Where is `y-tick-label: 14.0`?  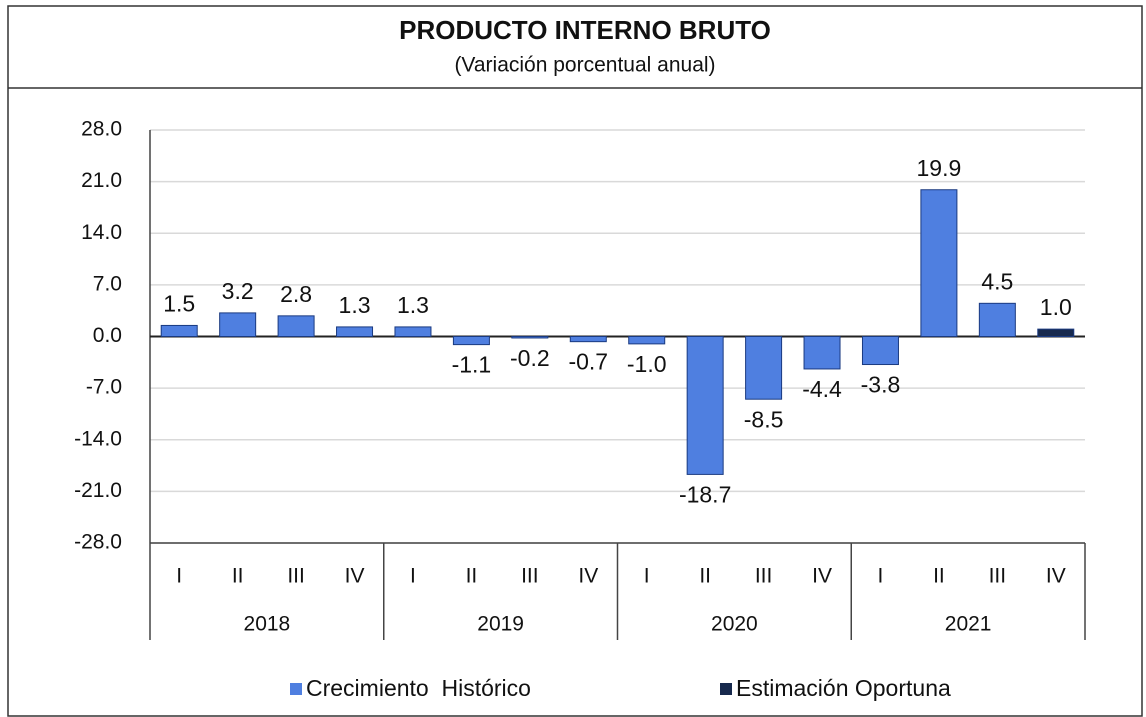 y-tick-label: 14.0 is located at coordinates (101, 232).